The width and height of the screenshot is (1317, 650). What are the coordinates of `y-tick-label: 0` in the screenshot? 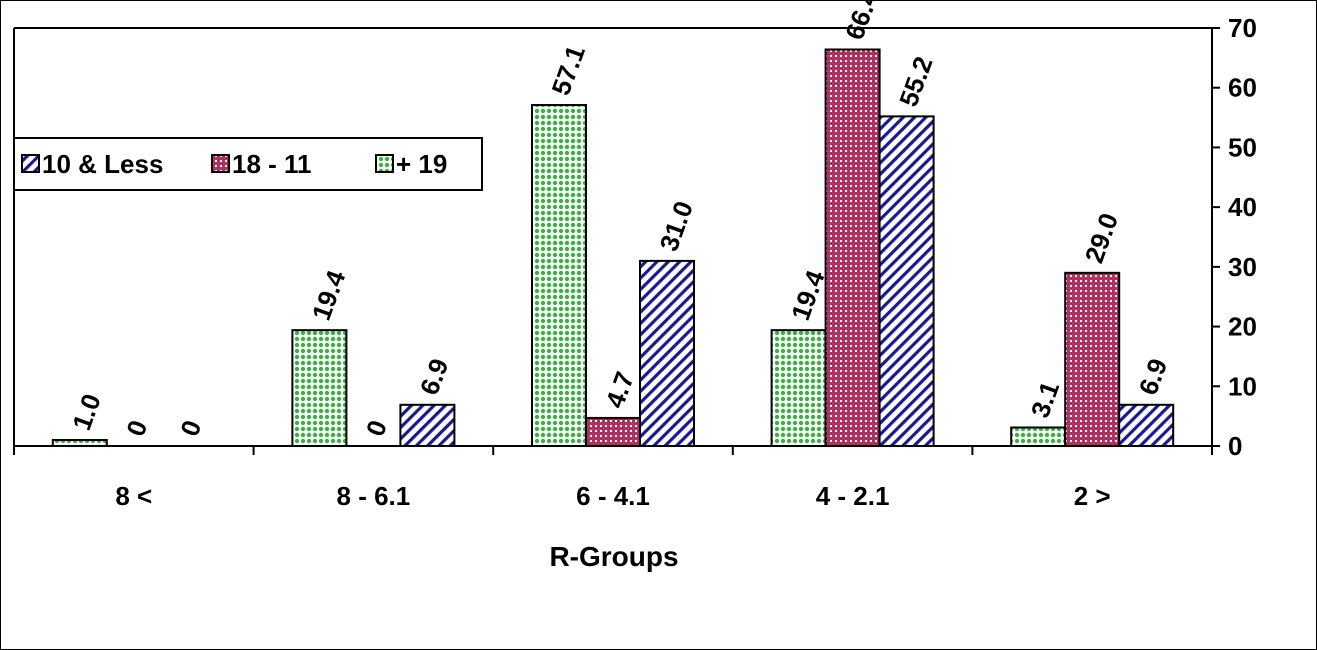 It's located at (1235, 446).